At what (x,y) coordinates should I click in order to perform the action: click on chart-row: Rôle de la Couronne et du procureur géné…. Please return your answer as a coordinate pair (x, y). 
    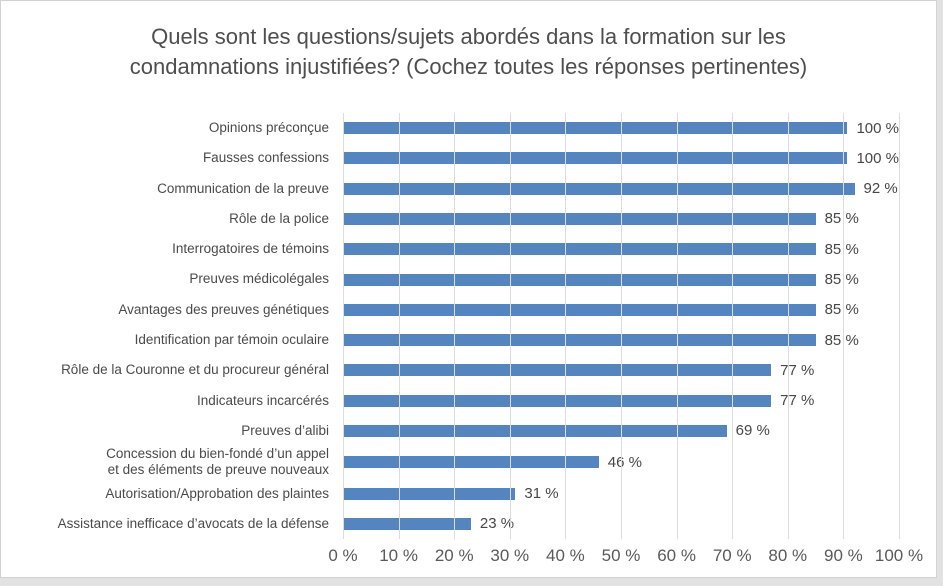
    Looking at the image, I should click on (450, 370).